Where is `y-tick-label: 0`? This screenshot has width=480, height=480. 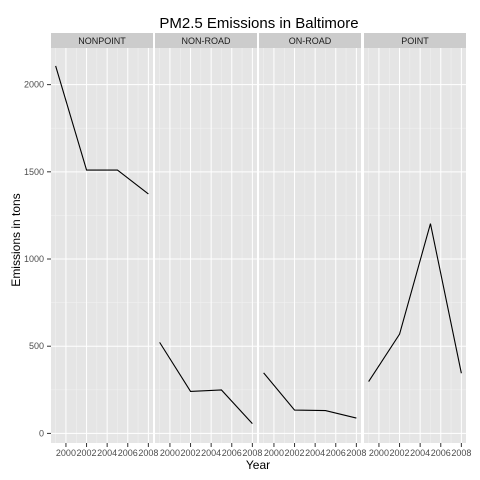 y-tick-label: 0 is located at coordinates (41, 433).